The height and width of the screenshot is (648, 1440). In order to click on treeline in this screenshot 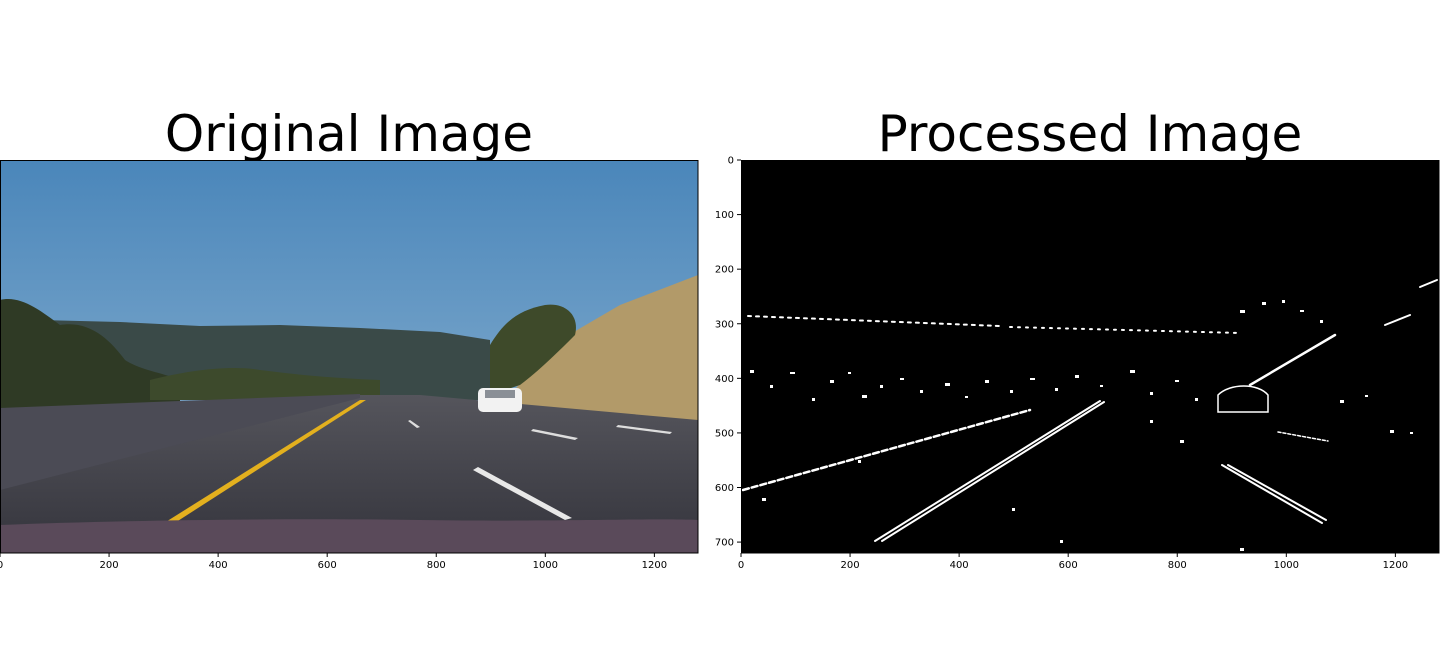, I will do `click(265, 384)`.